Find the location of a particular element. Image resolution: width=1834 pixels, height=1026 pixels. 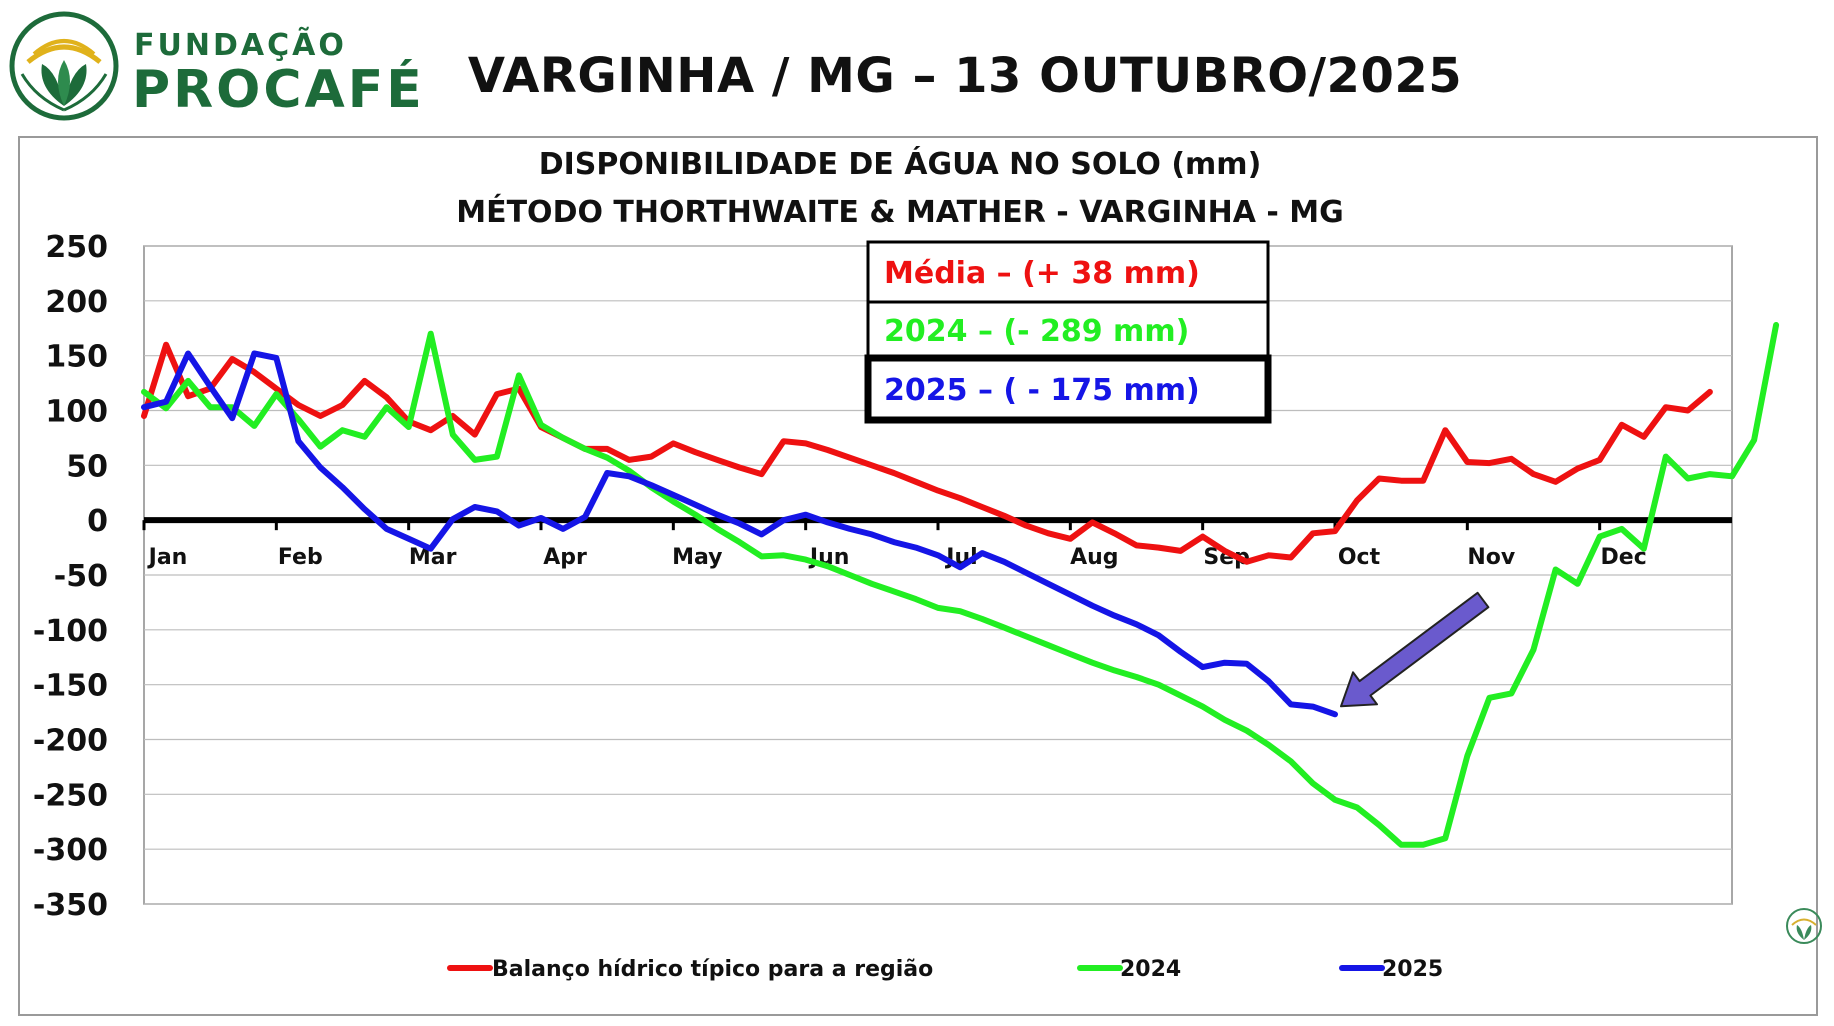

y-tick-label: 200 is located at coordinates (76, 302).